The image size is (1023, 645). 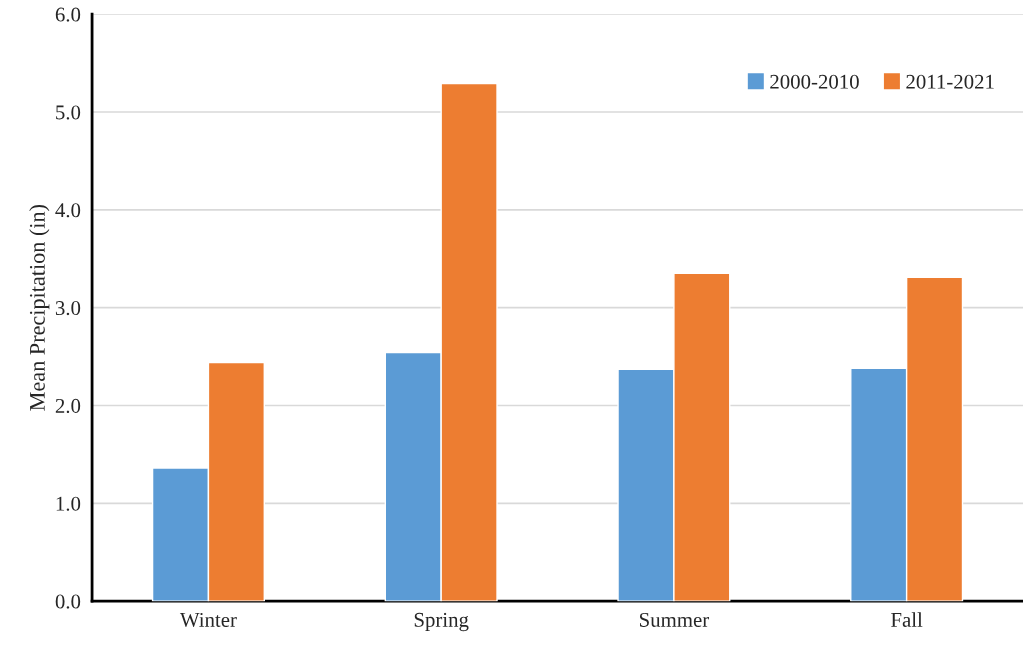 I want to click on x-tick-label: Summer, so click(x=675, y=619).